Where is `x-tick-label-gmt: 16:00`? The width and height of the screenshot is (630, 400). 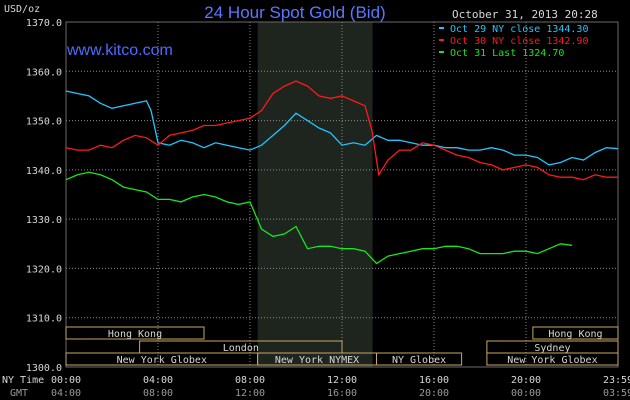 x-tick-label-gmt: 16:00 is located at coordinates (342, 393).